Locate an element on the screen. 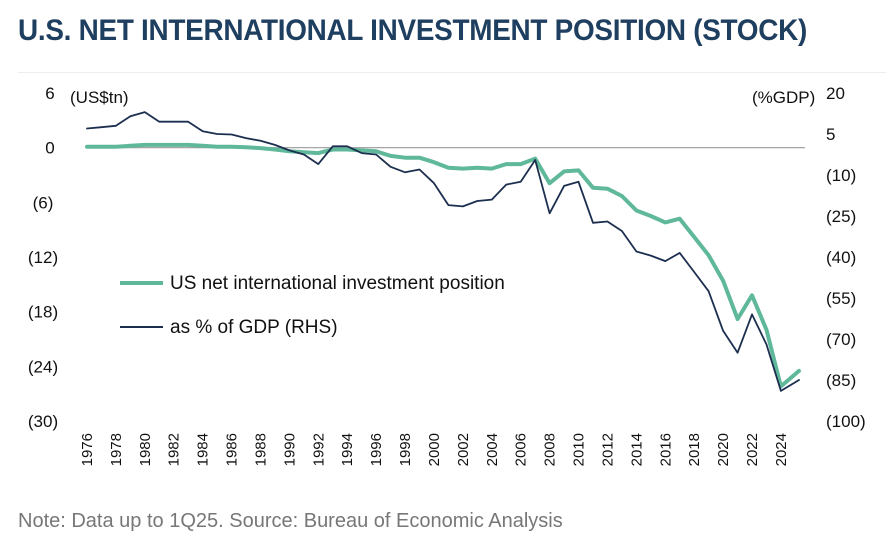 This screenshot has width=896, height=556. x-axis-tick-label: 1980 is located at coordinates (145, 449).